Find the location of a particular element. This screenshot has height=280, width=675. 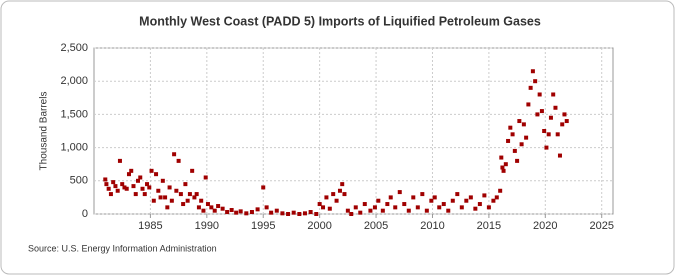

y-tick-label: 1,500 is located at coordinates (74, 114).